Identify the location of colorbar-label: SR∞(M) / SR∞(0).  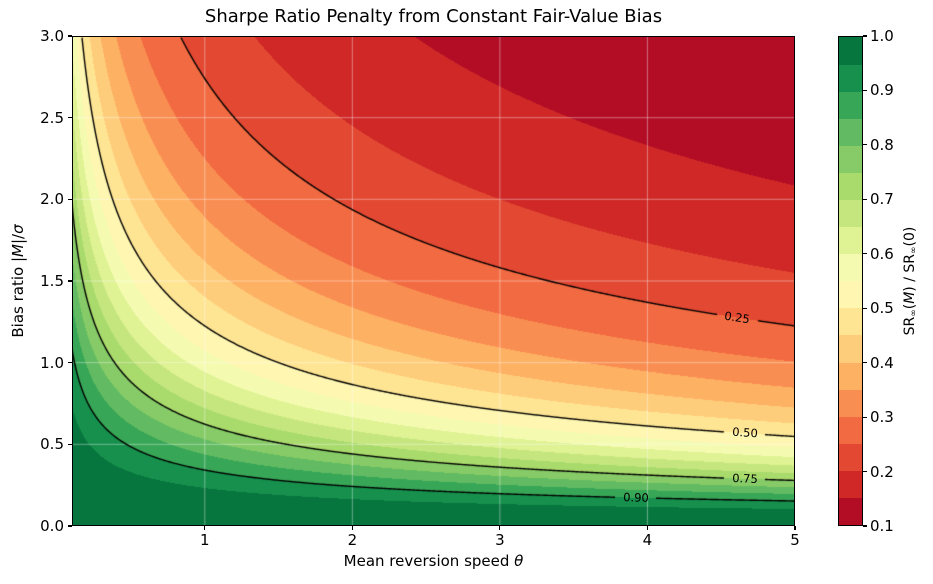
(910, 281).